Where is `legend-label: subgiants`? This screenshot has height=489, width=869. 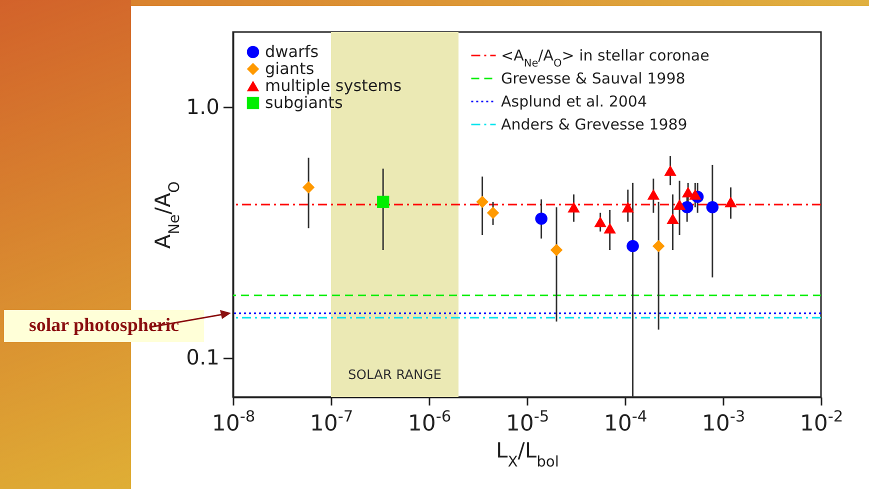
legend-label: subgiants is located at coordinates (304, 102).